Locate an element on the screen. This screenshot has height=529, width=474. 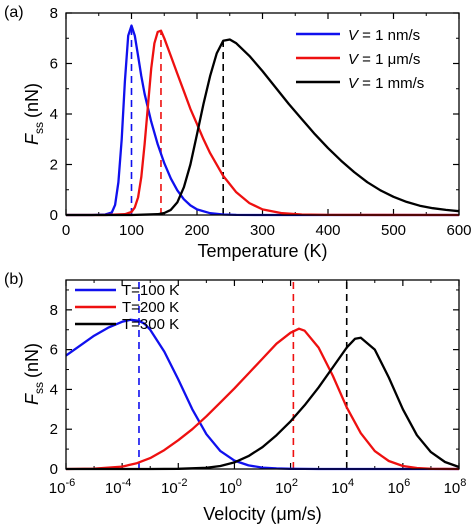
panel-b-x-tick-exponent: 2 is located at coordinates (295, 483).